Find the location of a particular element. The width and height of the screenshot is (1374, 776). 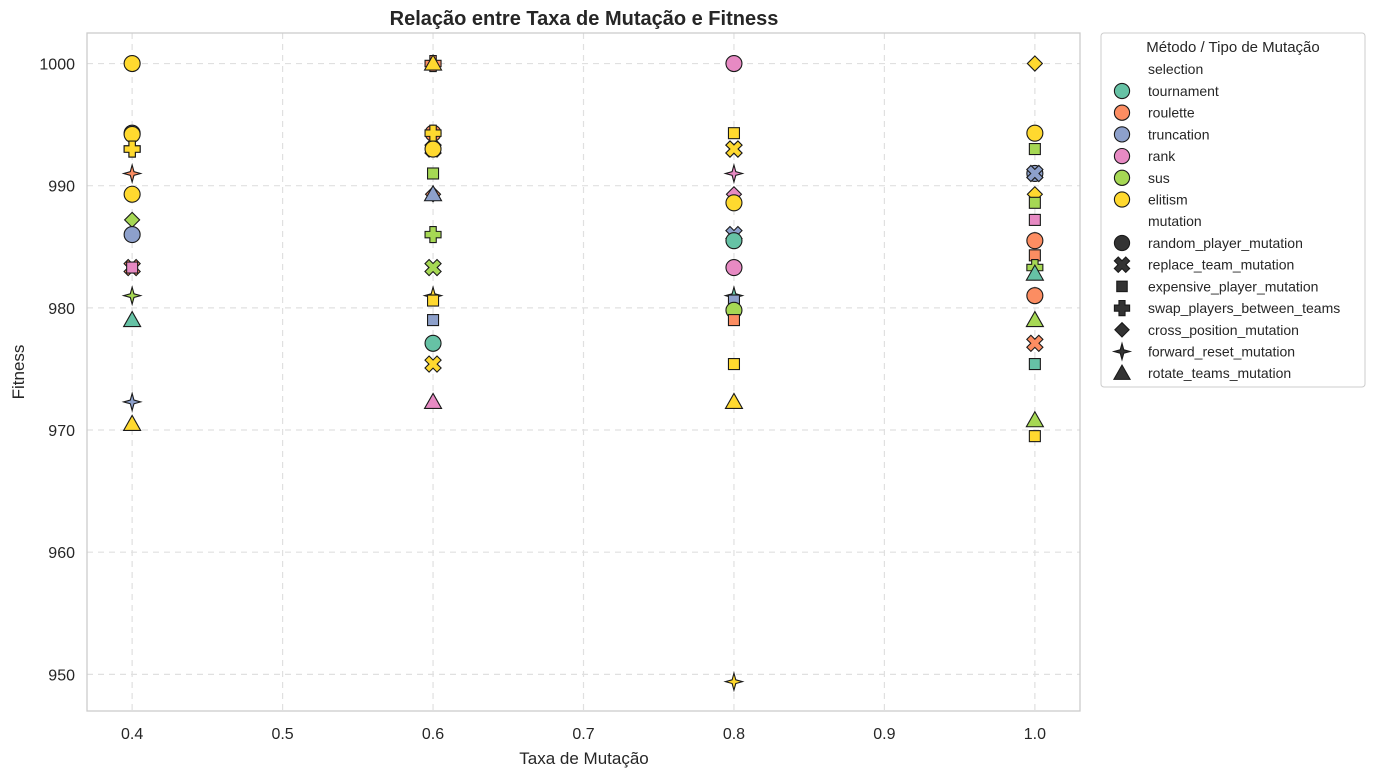

legend-marker-replace_team_mutation is located at coordinates (1122, 265).